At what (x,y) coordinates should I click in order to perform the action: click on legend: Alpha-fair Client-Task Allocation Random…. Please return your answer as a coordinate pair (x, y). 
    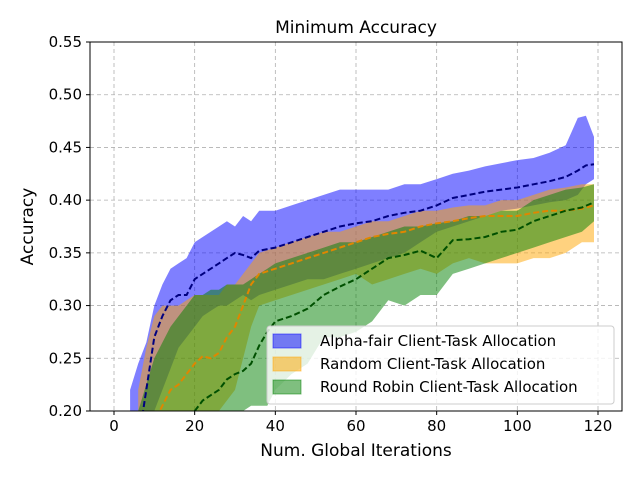
    Looking at the image, I should click on (440, 365).